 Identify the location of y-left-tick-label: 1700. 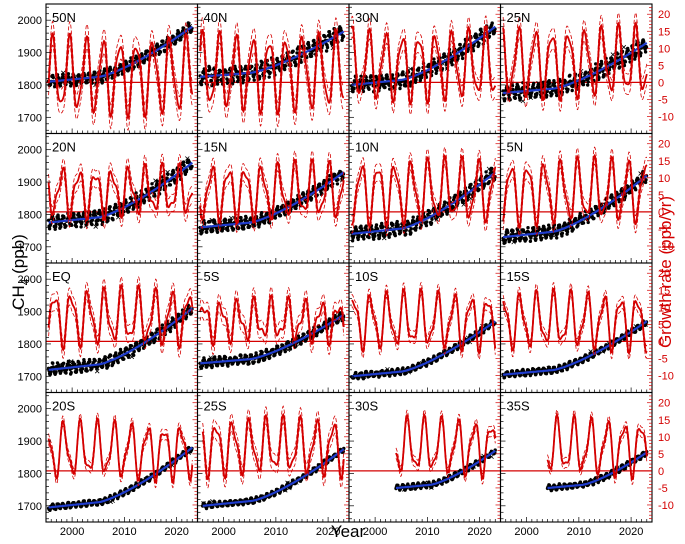
(30, 248).